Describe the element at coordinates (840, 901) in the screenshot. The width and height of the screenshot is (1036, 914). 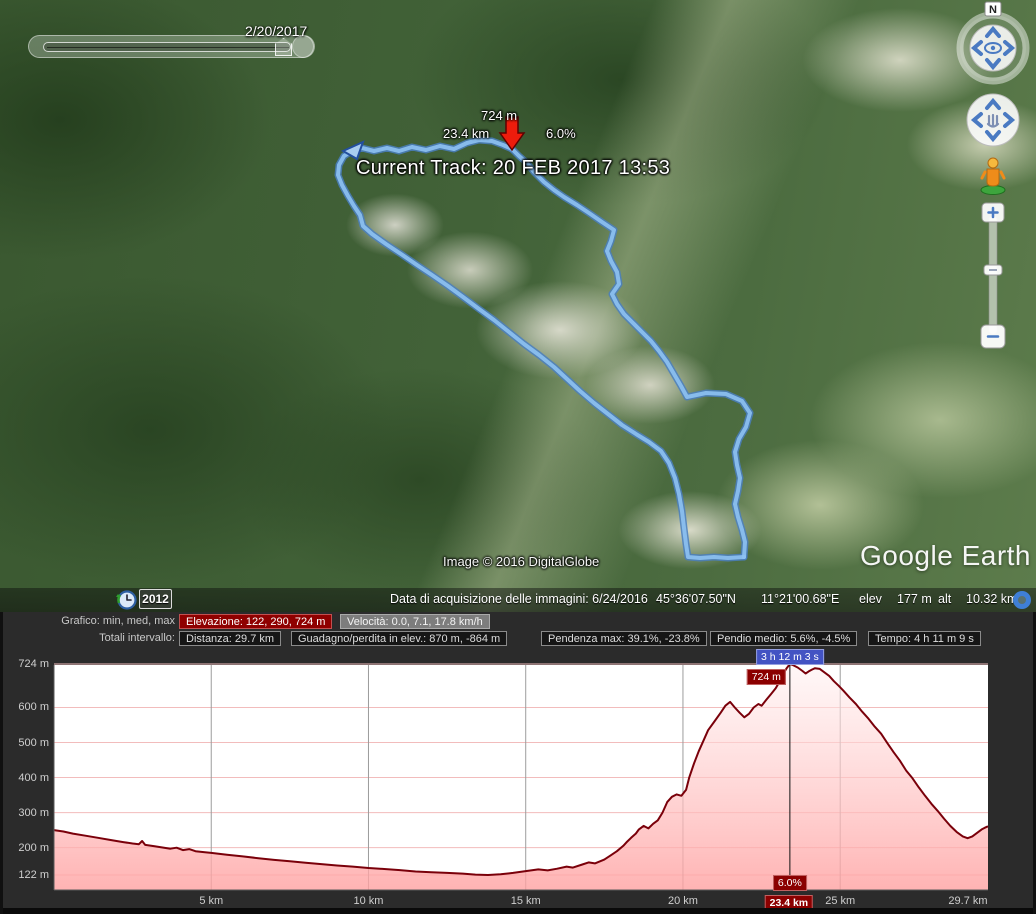
I see `x-axis-label: 25 km` at that location.